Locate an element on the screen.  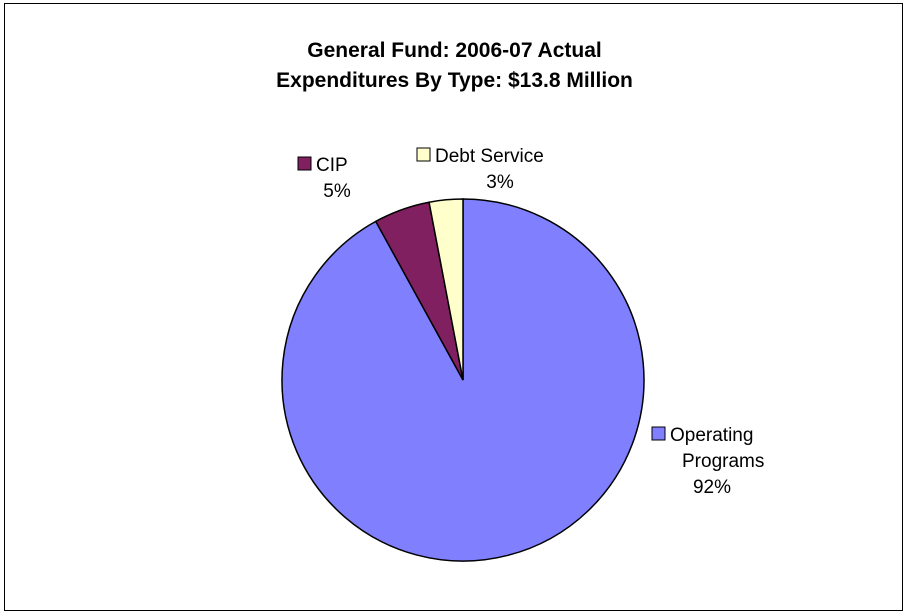
slice-label-operating-programs: Programs is located at coordinates (723, 461).